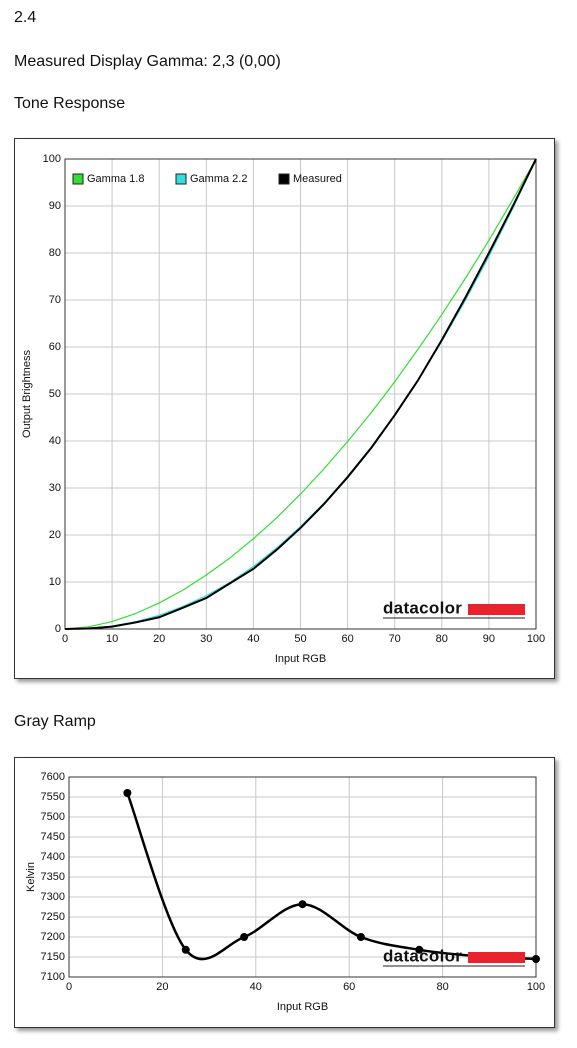 The width and height of the screenshot is (577, 1048). I want to click on x-tick-label: 10, so click(112, 639).